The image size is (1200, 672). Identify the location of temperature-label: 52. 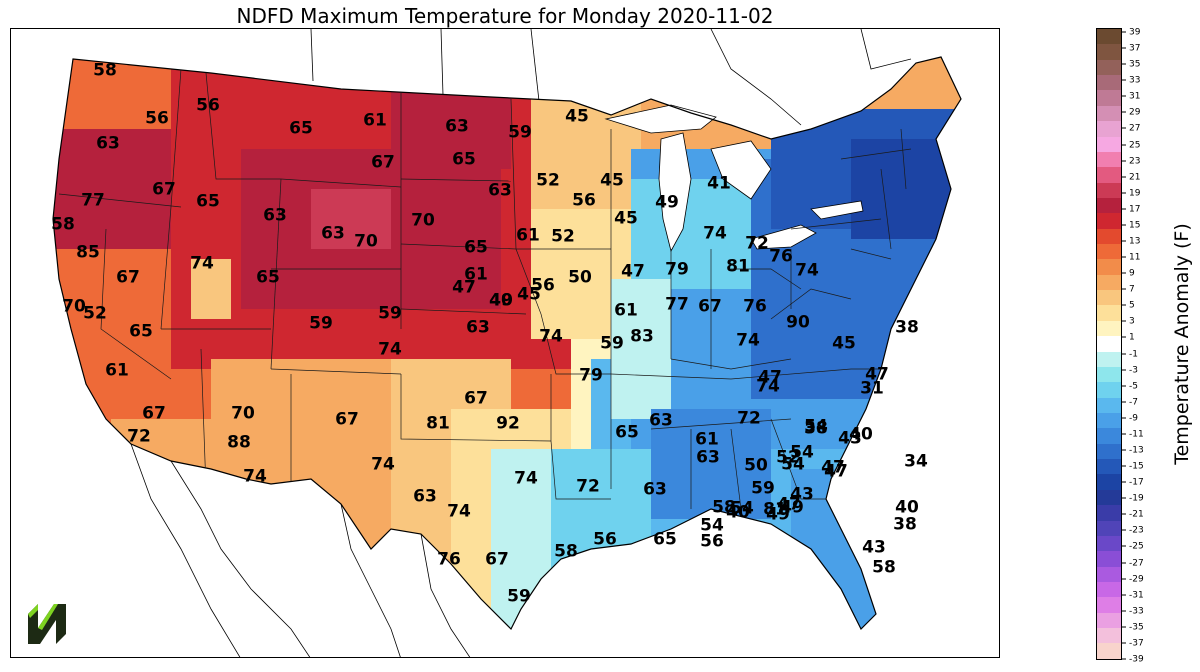
(788, 457).